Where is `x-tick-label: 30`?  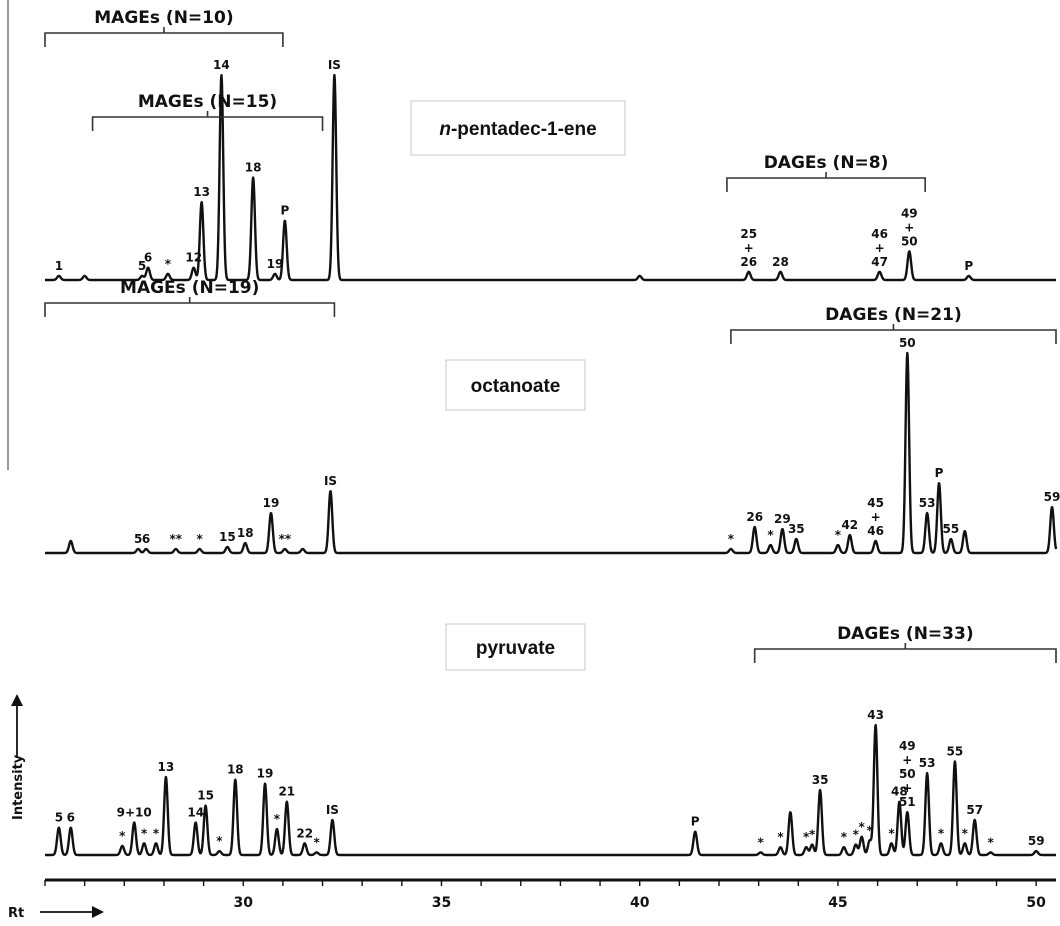
x-tick-label: 30 is located at coordinates (243, 903).